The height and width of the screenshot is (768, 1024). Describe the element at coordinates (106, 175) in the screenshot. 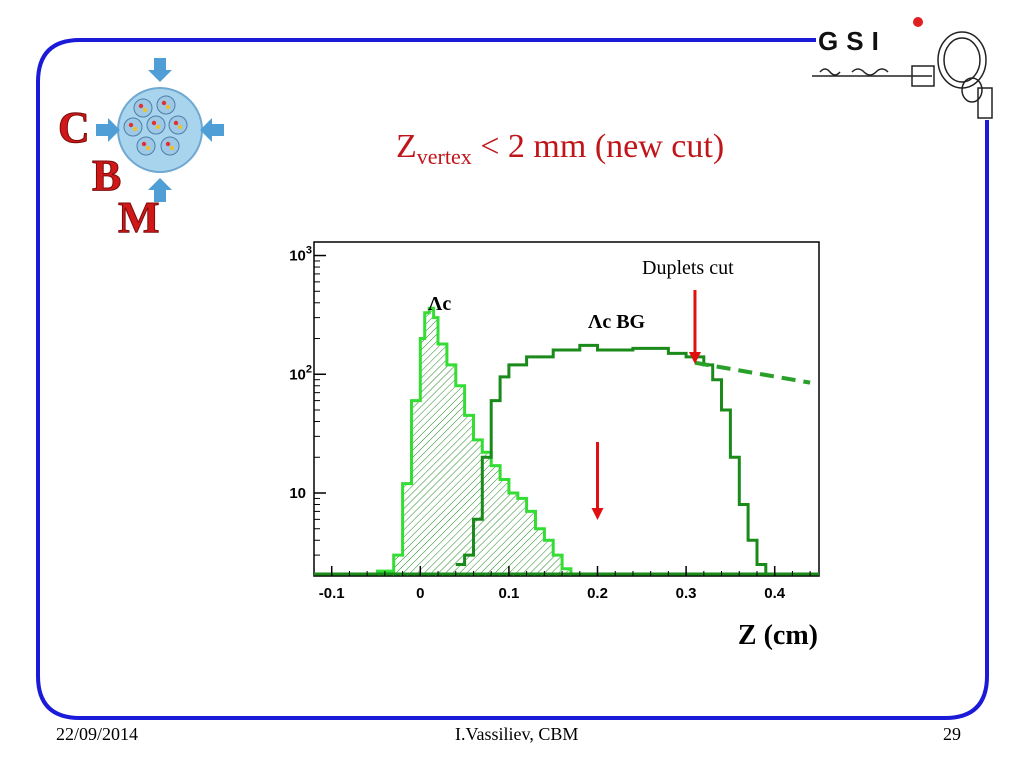

I see `cbm-letter-b: B` at that location.